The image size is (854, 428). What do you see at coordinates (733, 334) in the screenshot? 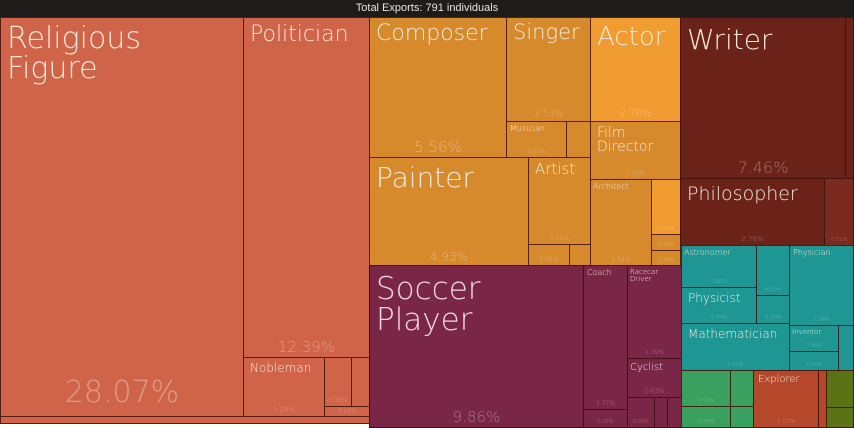
I see `cell-label: Mathematician` at bounding box center [733, 334].